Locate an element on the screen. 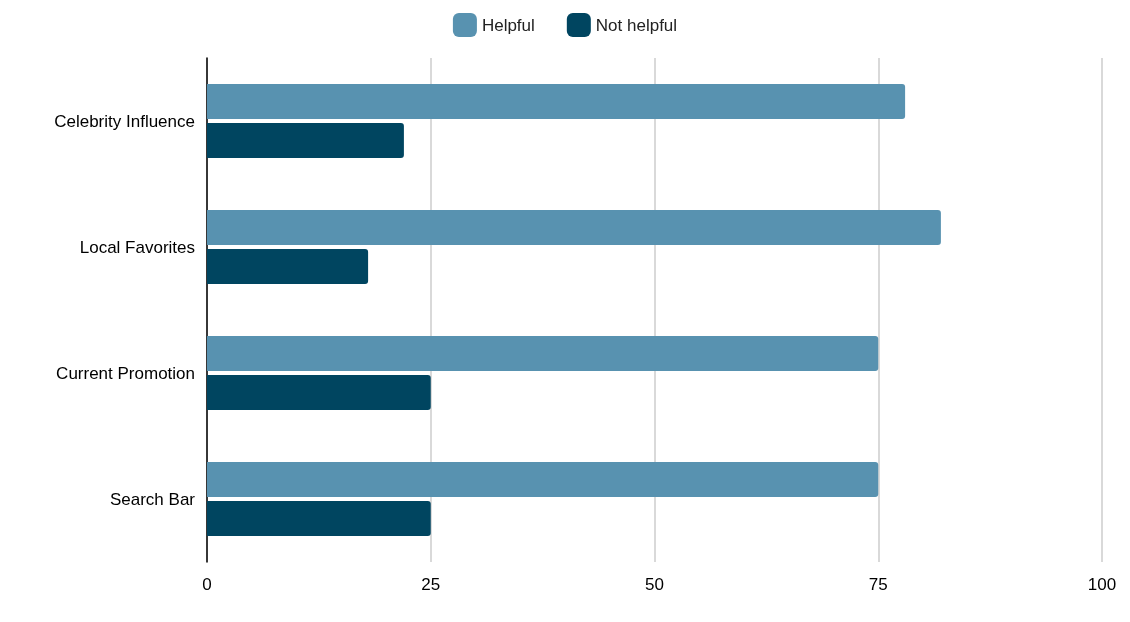 This screenshot has width=1130, height=622. legend-label: Helpful is located at coordinates (508, 25).